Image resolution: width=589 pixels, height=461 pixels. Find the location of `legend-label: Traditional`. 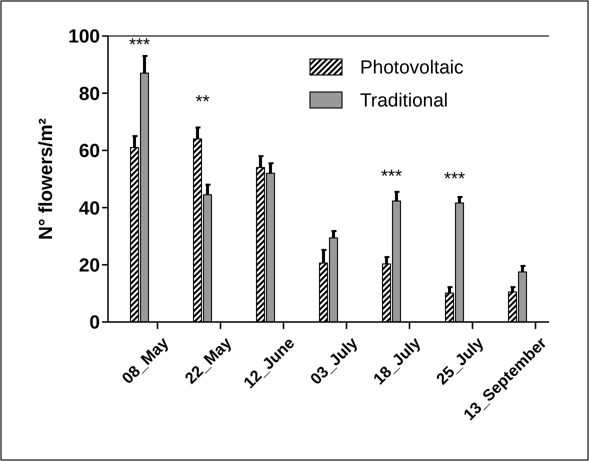

legend-label: Traditional is located at coordinates (404, 101).